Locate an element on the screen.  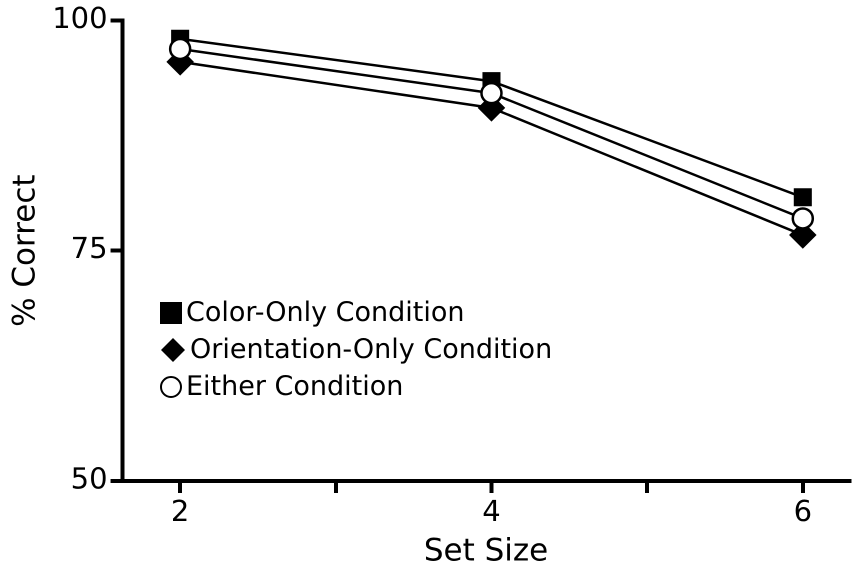
x-tick-label: 6 is located at coordinates (803, 511).